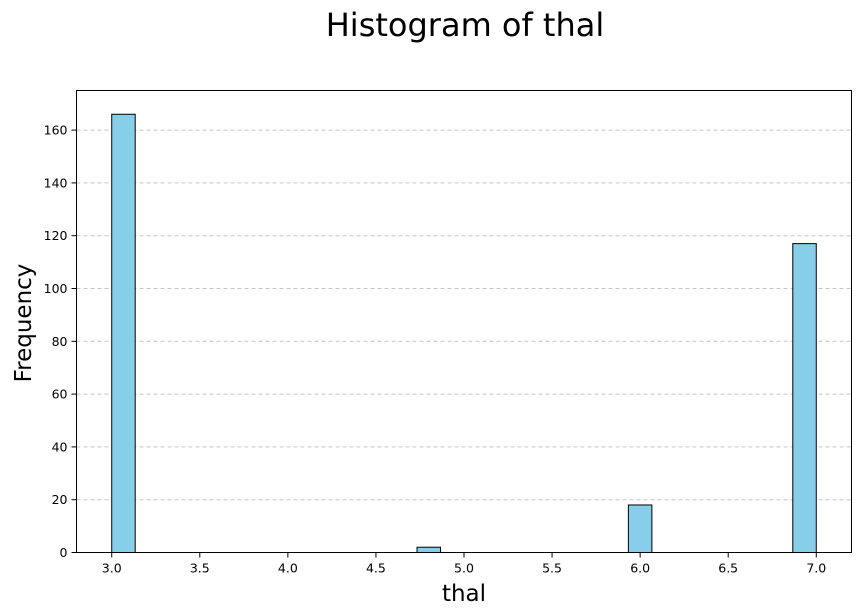  What do you see at coordinates (56, 130) in the screenshot?
I see `y-tick-label: 160` at bounding box center [56, 130].